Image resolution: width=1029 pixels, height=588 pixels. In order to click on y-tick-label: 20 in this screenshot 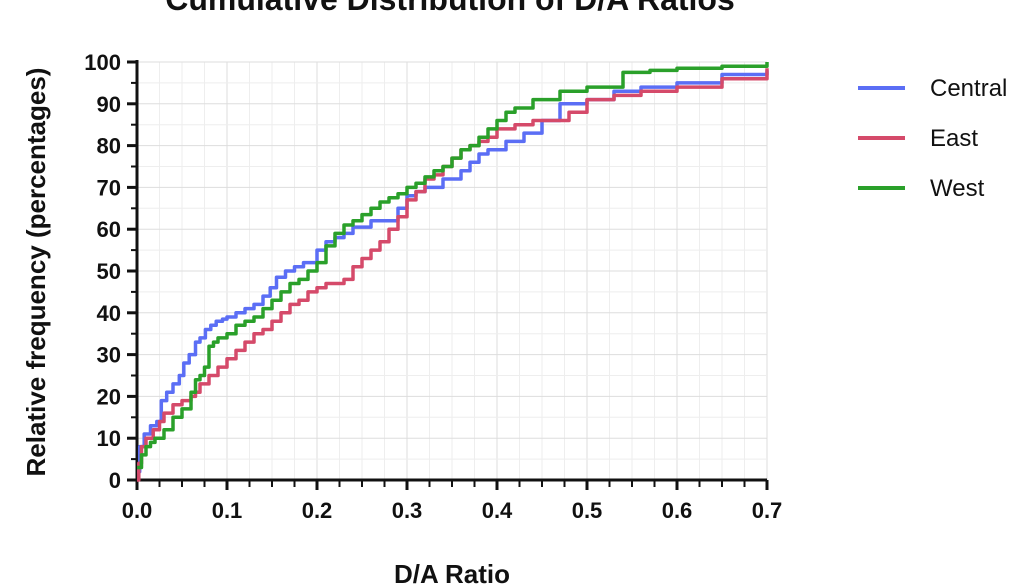, I will do `click(109, 396)`.